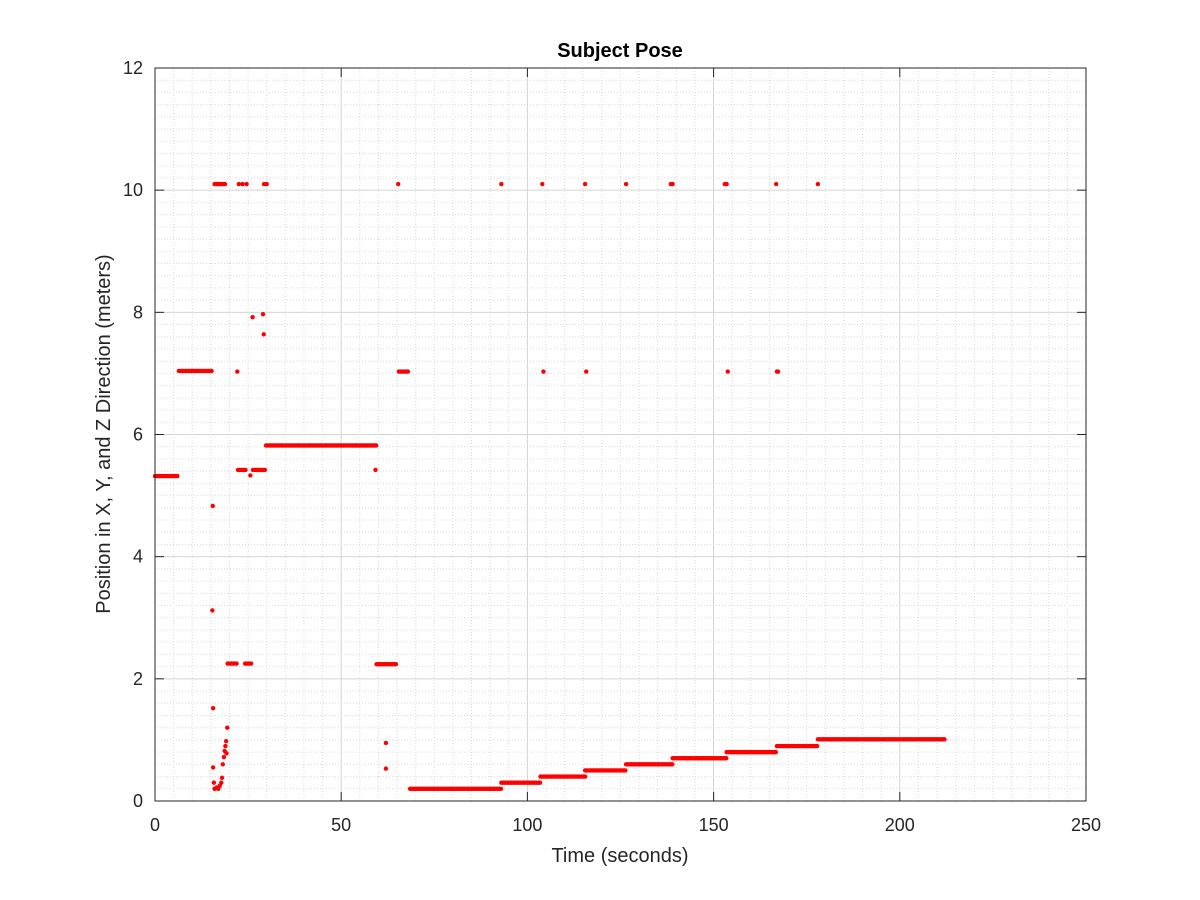 The width and height of the screenshot is (1200, 900). Describe the element at coordinates (133, 68) in the screenshot. I see `y-tick-label: 12` at that location.